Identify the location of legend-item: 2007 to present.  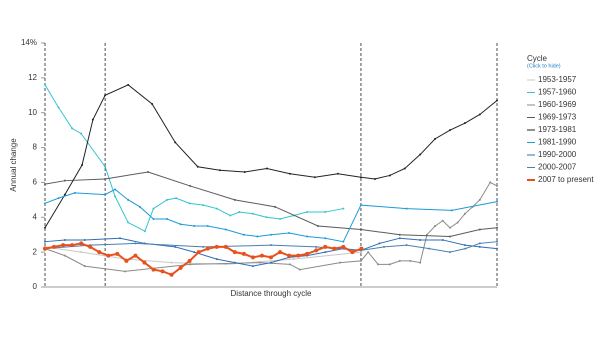
(560, 179).